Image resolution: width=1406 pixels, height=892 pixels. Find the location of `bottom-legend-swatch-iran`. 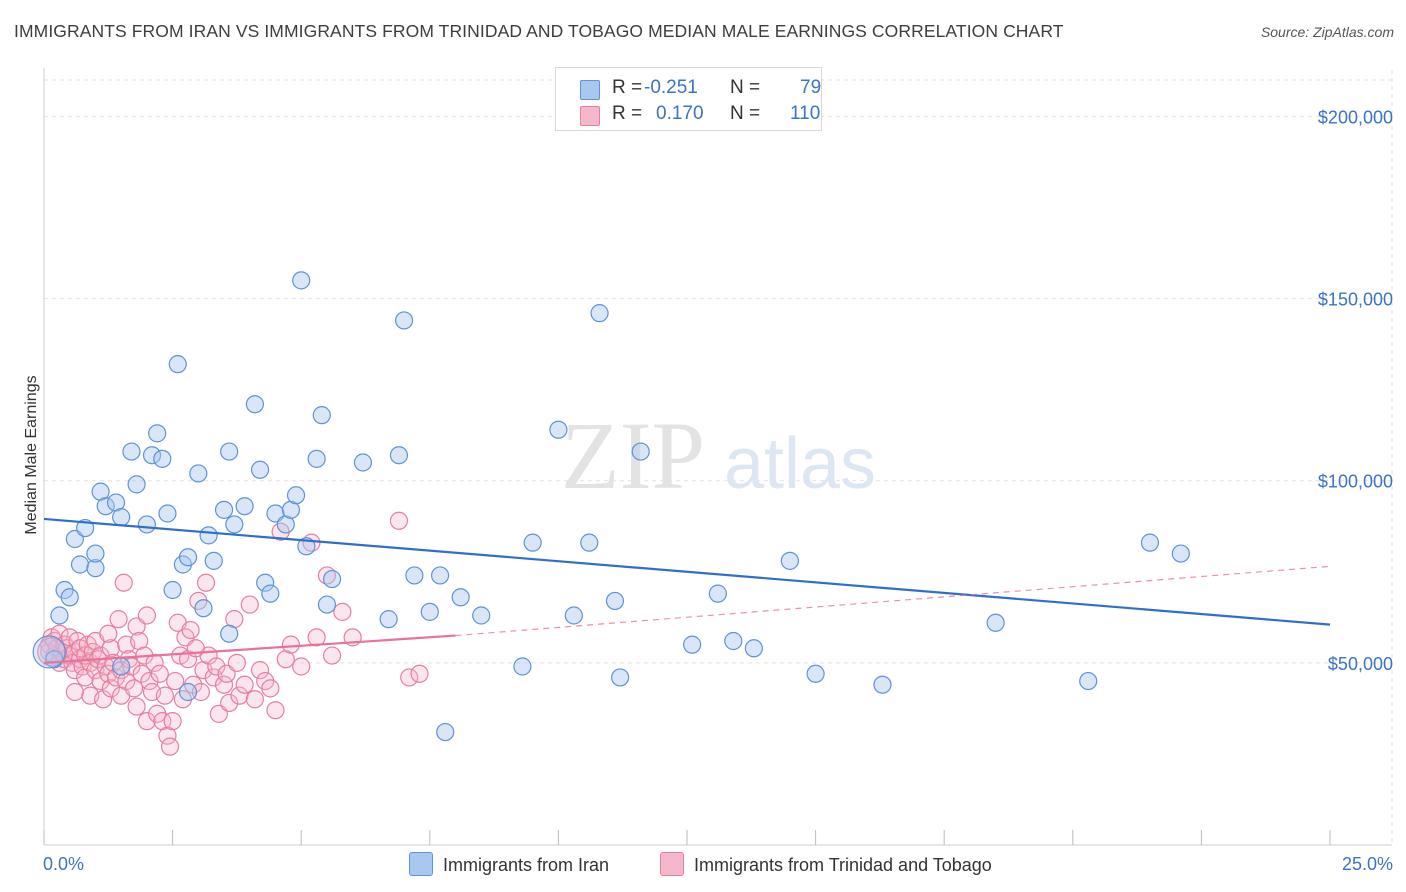

bottom-legend-swatch-iran is located at coordinates (421, 864).